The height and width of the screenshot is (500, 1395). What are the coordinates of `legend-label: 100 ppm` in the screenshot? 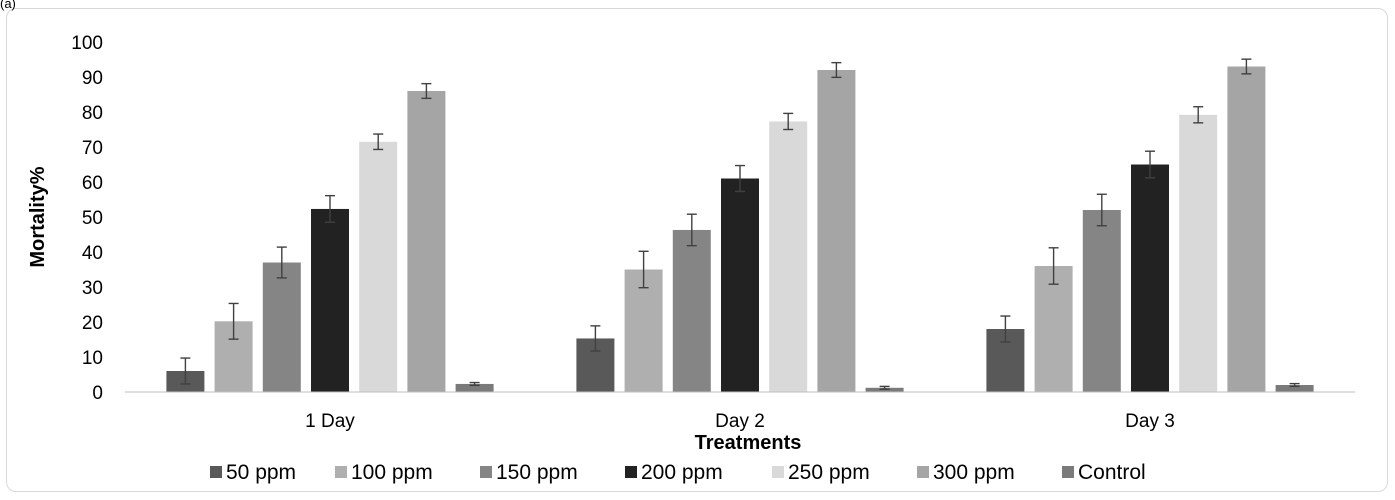 It's located at (392, 472).